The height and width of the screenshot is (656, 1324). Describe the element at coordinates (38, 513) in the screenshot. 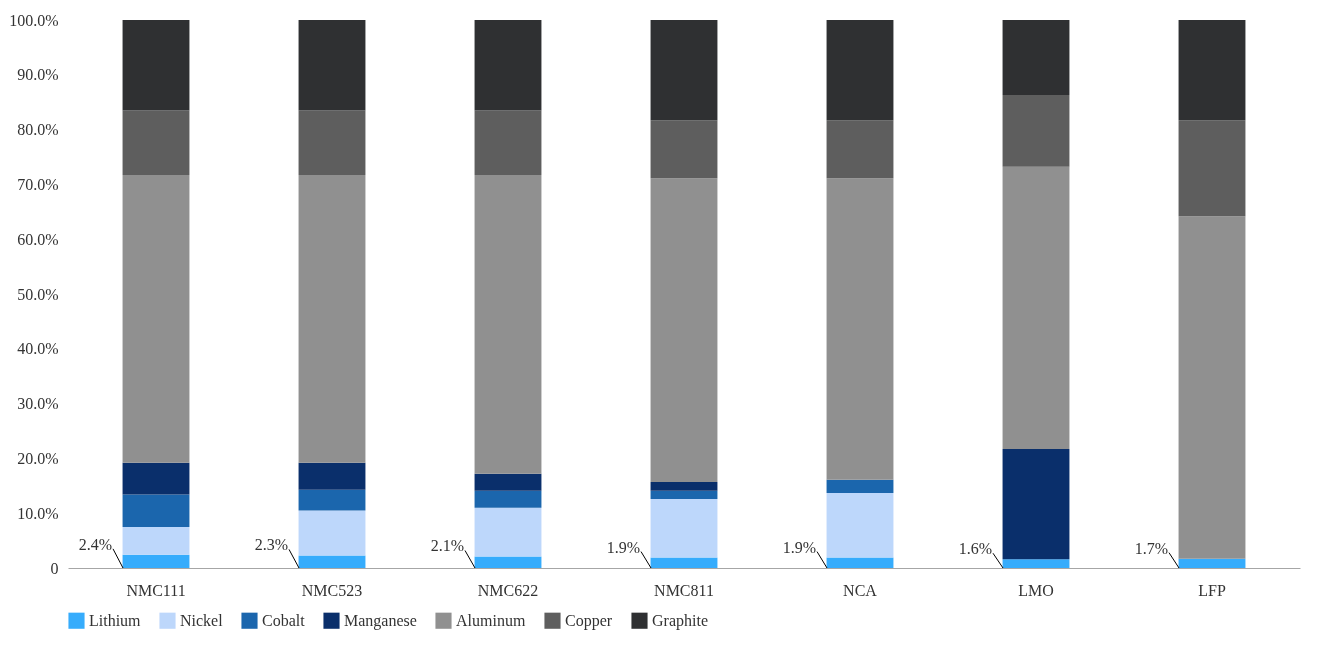

I see `y-tick-label: 10.0%` at that location.